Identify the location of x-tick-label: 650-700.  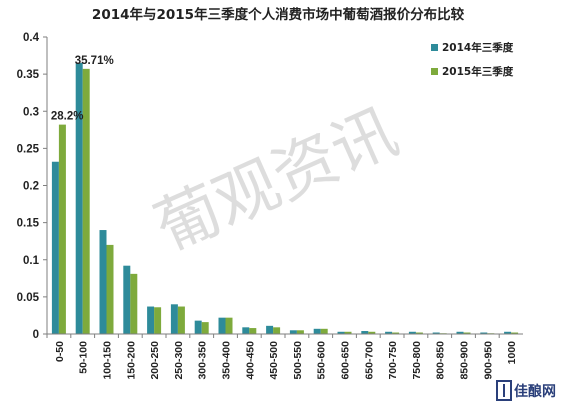
(369, 360).